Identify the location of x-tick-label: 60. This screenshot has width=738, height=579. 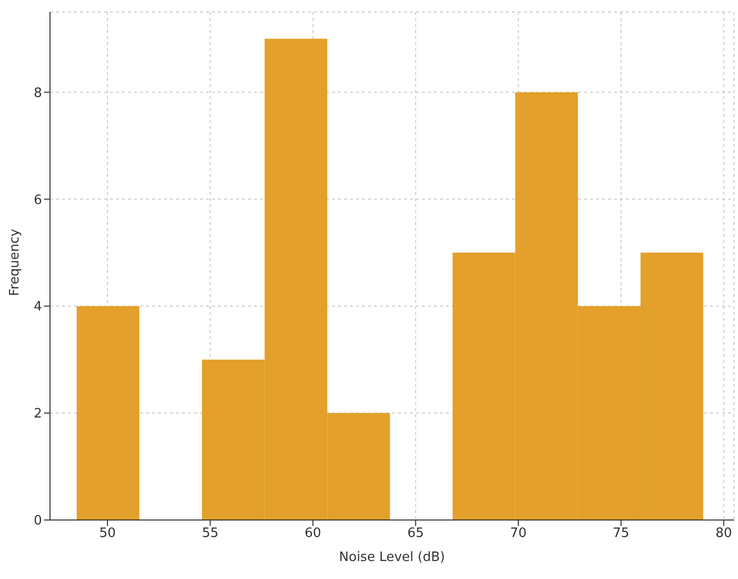
(313, 534).